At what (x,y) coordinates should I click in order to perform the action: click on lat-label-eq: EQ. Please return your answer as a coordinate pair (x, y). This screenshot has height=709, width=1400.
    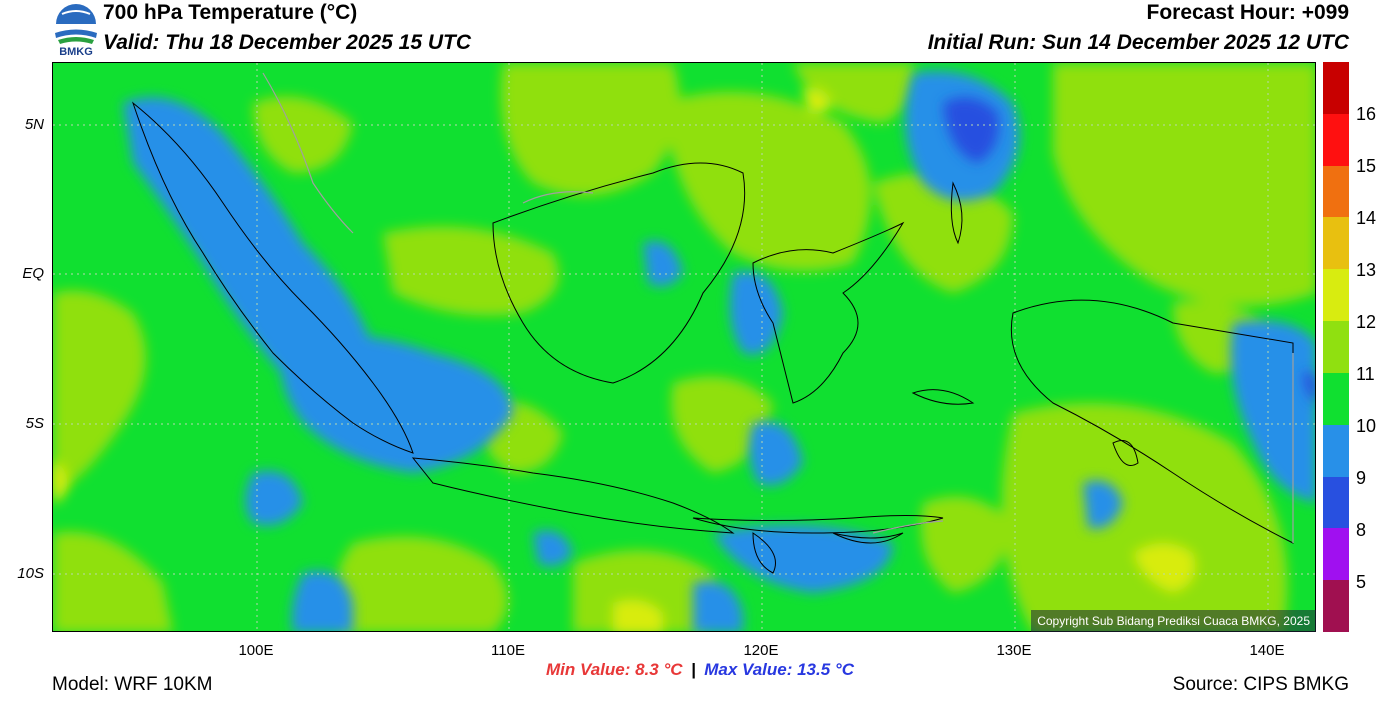
    Looking at the image, I should click on (33, 273).